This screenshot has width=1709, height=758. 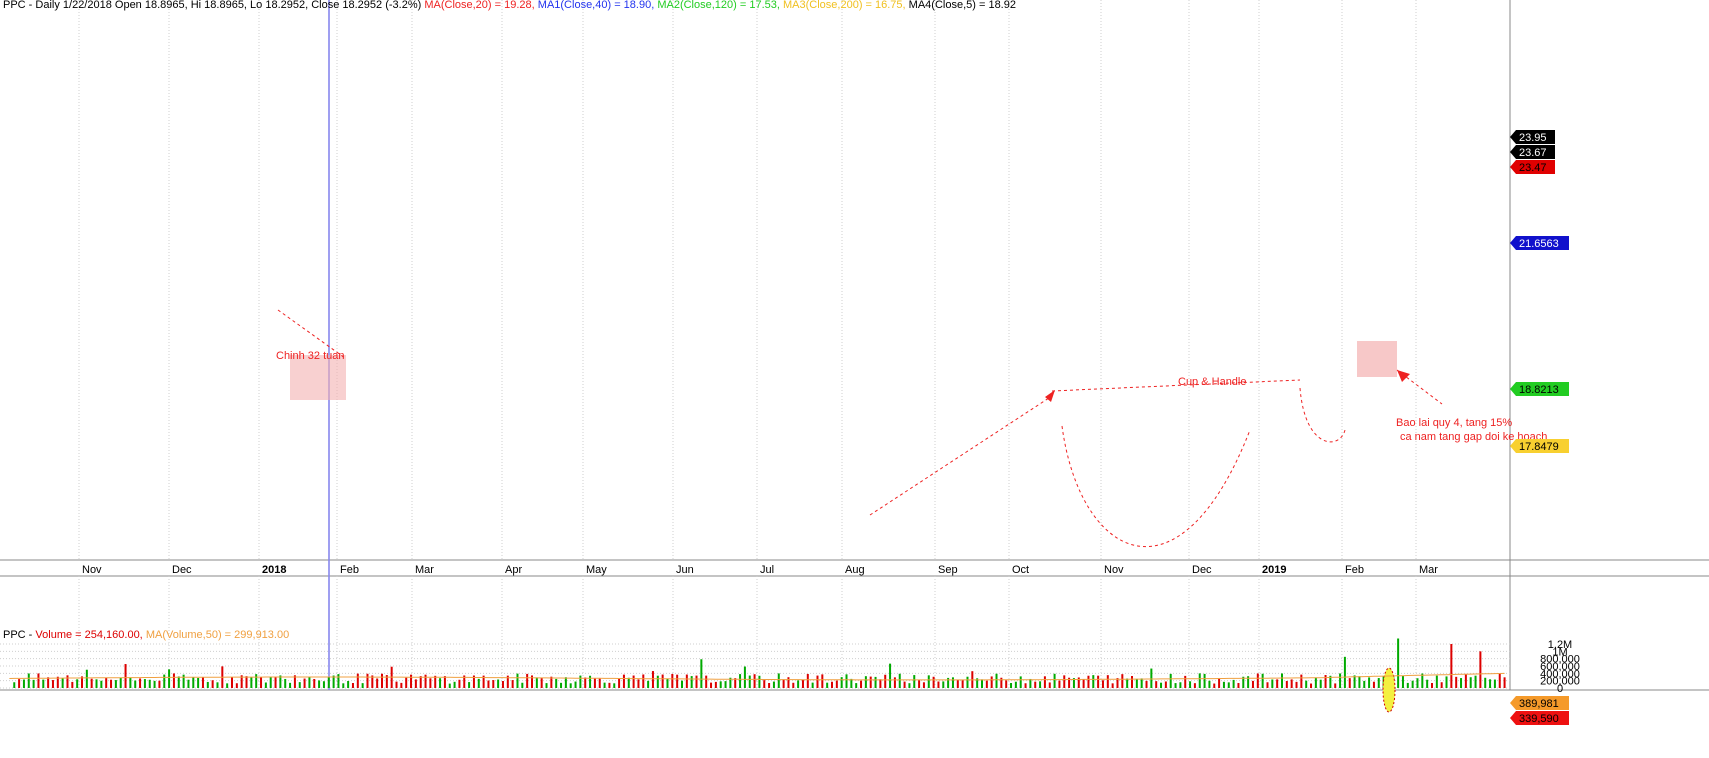 What do you see at coordinates (1560, 689) in the screenshot?
I see `volume-tick-label: 0` at bounding box center [1560, 689].